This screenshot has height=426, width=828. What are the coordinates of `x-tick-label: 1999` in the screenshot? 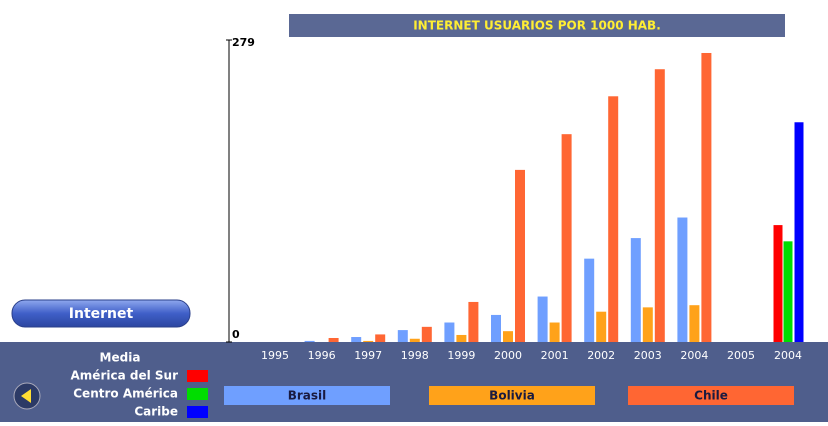 It's located at (461, 355).